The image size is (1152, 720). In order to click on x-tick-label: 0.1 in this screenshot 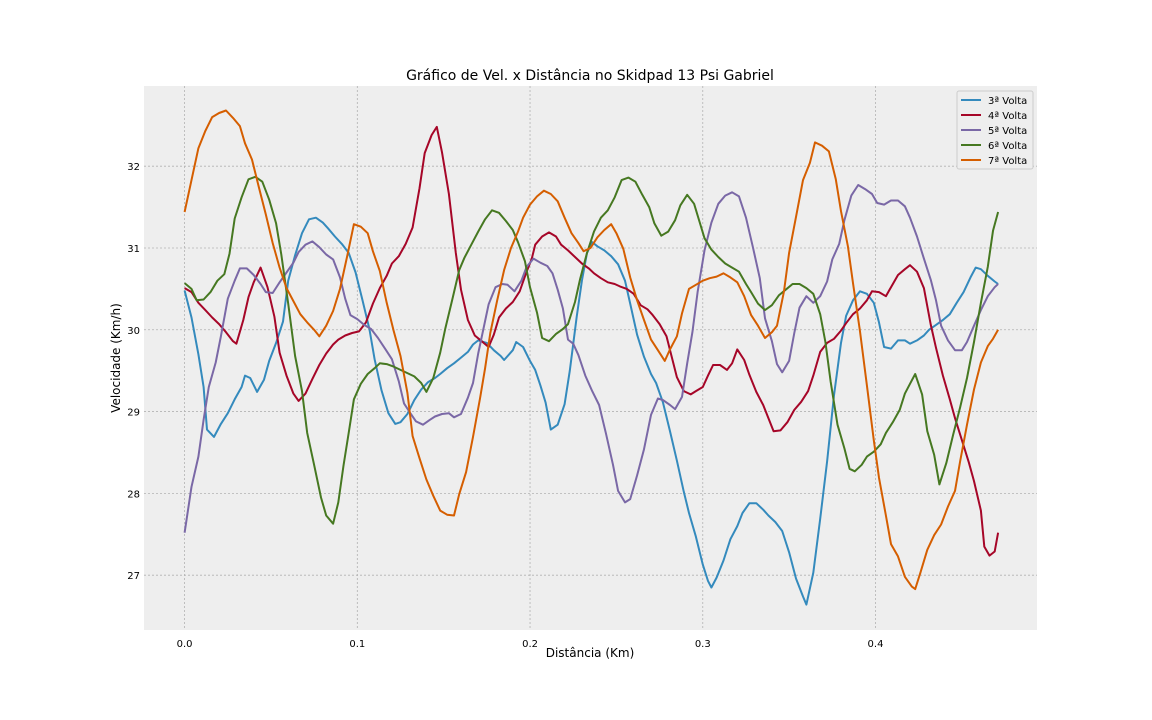, I will do `click(357, 644)`.